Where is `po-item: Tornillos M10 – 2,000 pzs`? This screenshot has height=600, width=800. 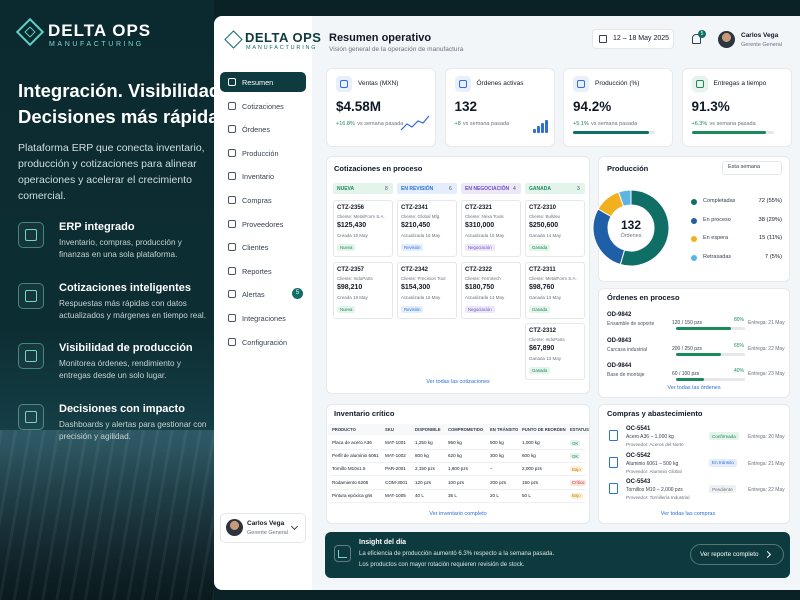
po-item: Tornillos M10 – 2,000 pzs is located at coordinates (654, 490).